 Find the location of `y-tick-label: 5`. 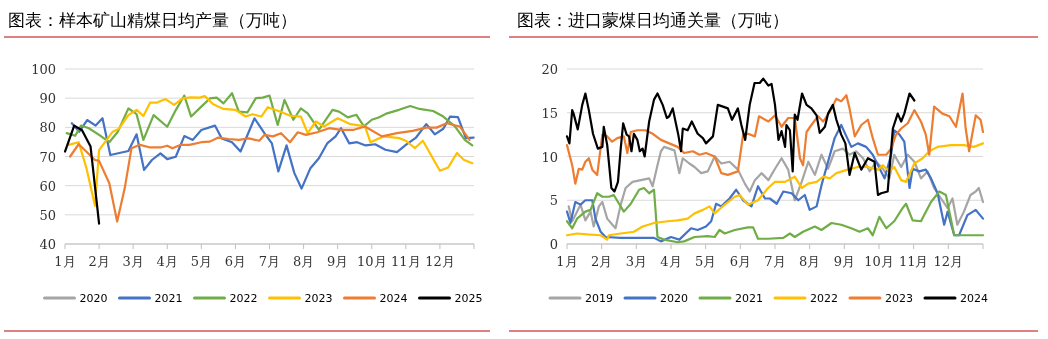

y-tick-label: 5 is located at coordinates (553, 201).